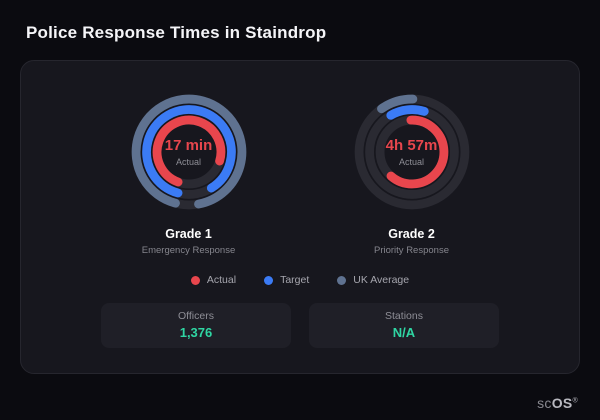 Image resolution: width=600 pixels, height=420 pixels. What do you see at coordinates (221, 280) in the screenshot?
I see `legend-label-actual: Actual` at bounding box center [221, 280].